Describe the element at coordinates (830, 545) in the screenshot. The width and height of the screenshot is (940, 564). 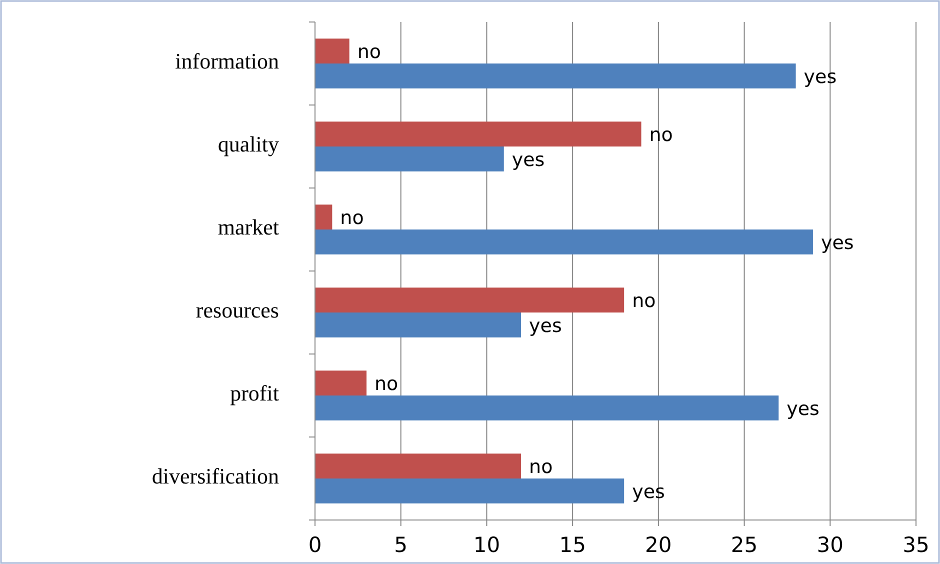
I see `x-tick-label: 30` at that location.